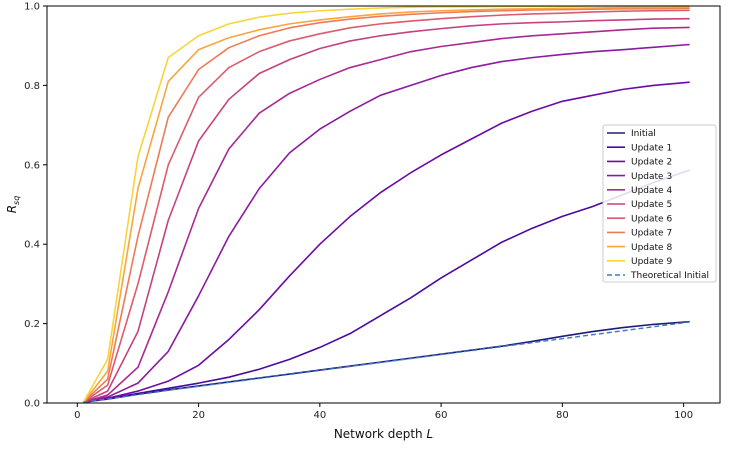  I want to click on y-tick-label: 0.6, so click(32, 165).